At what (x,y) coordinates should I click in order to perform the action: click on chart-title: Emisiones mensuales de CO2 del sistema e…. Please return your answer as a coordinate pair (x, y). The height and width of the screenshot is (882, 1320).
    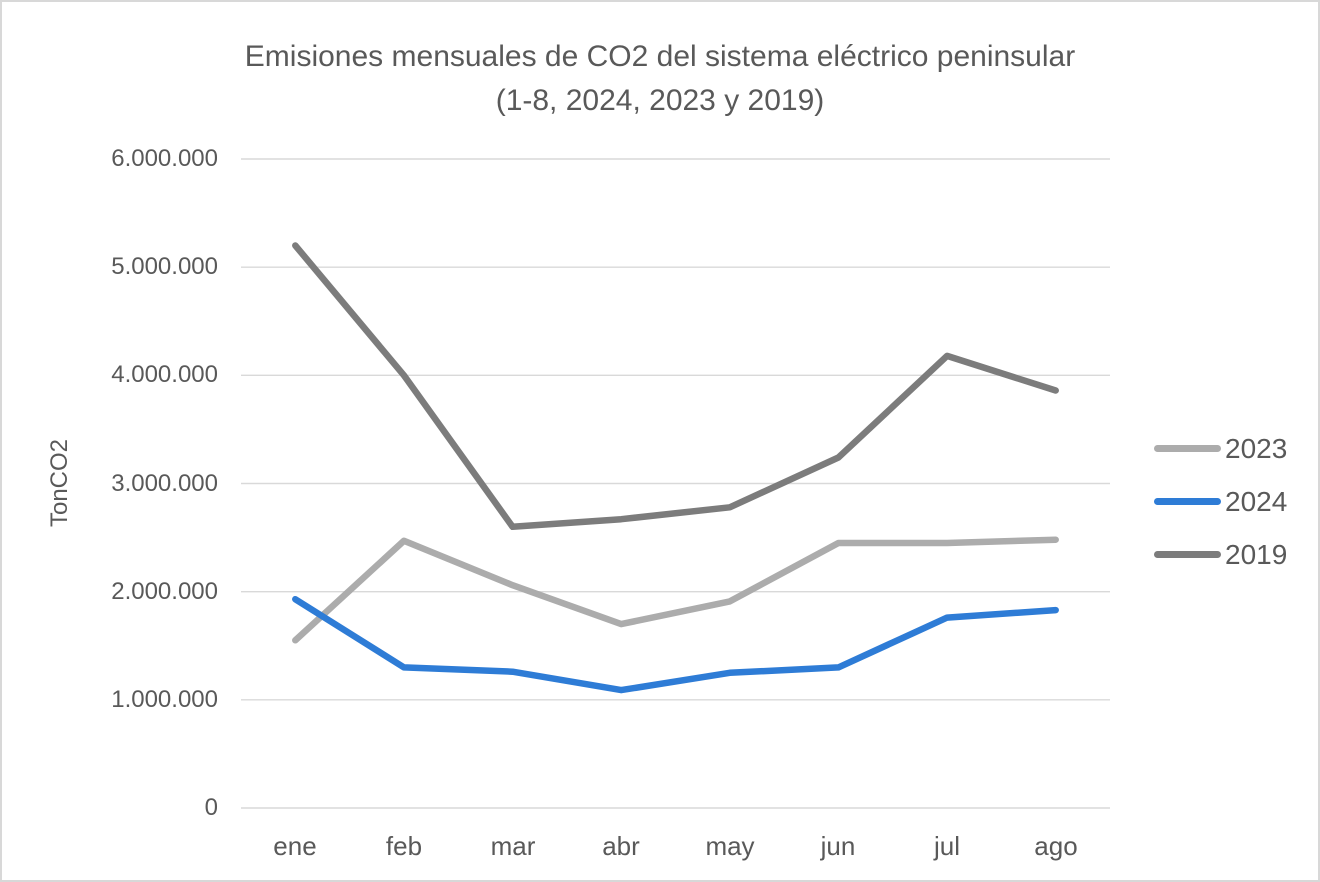
    Looking at the image, I should click on (660, 79).